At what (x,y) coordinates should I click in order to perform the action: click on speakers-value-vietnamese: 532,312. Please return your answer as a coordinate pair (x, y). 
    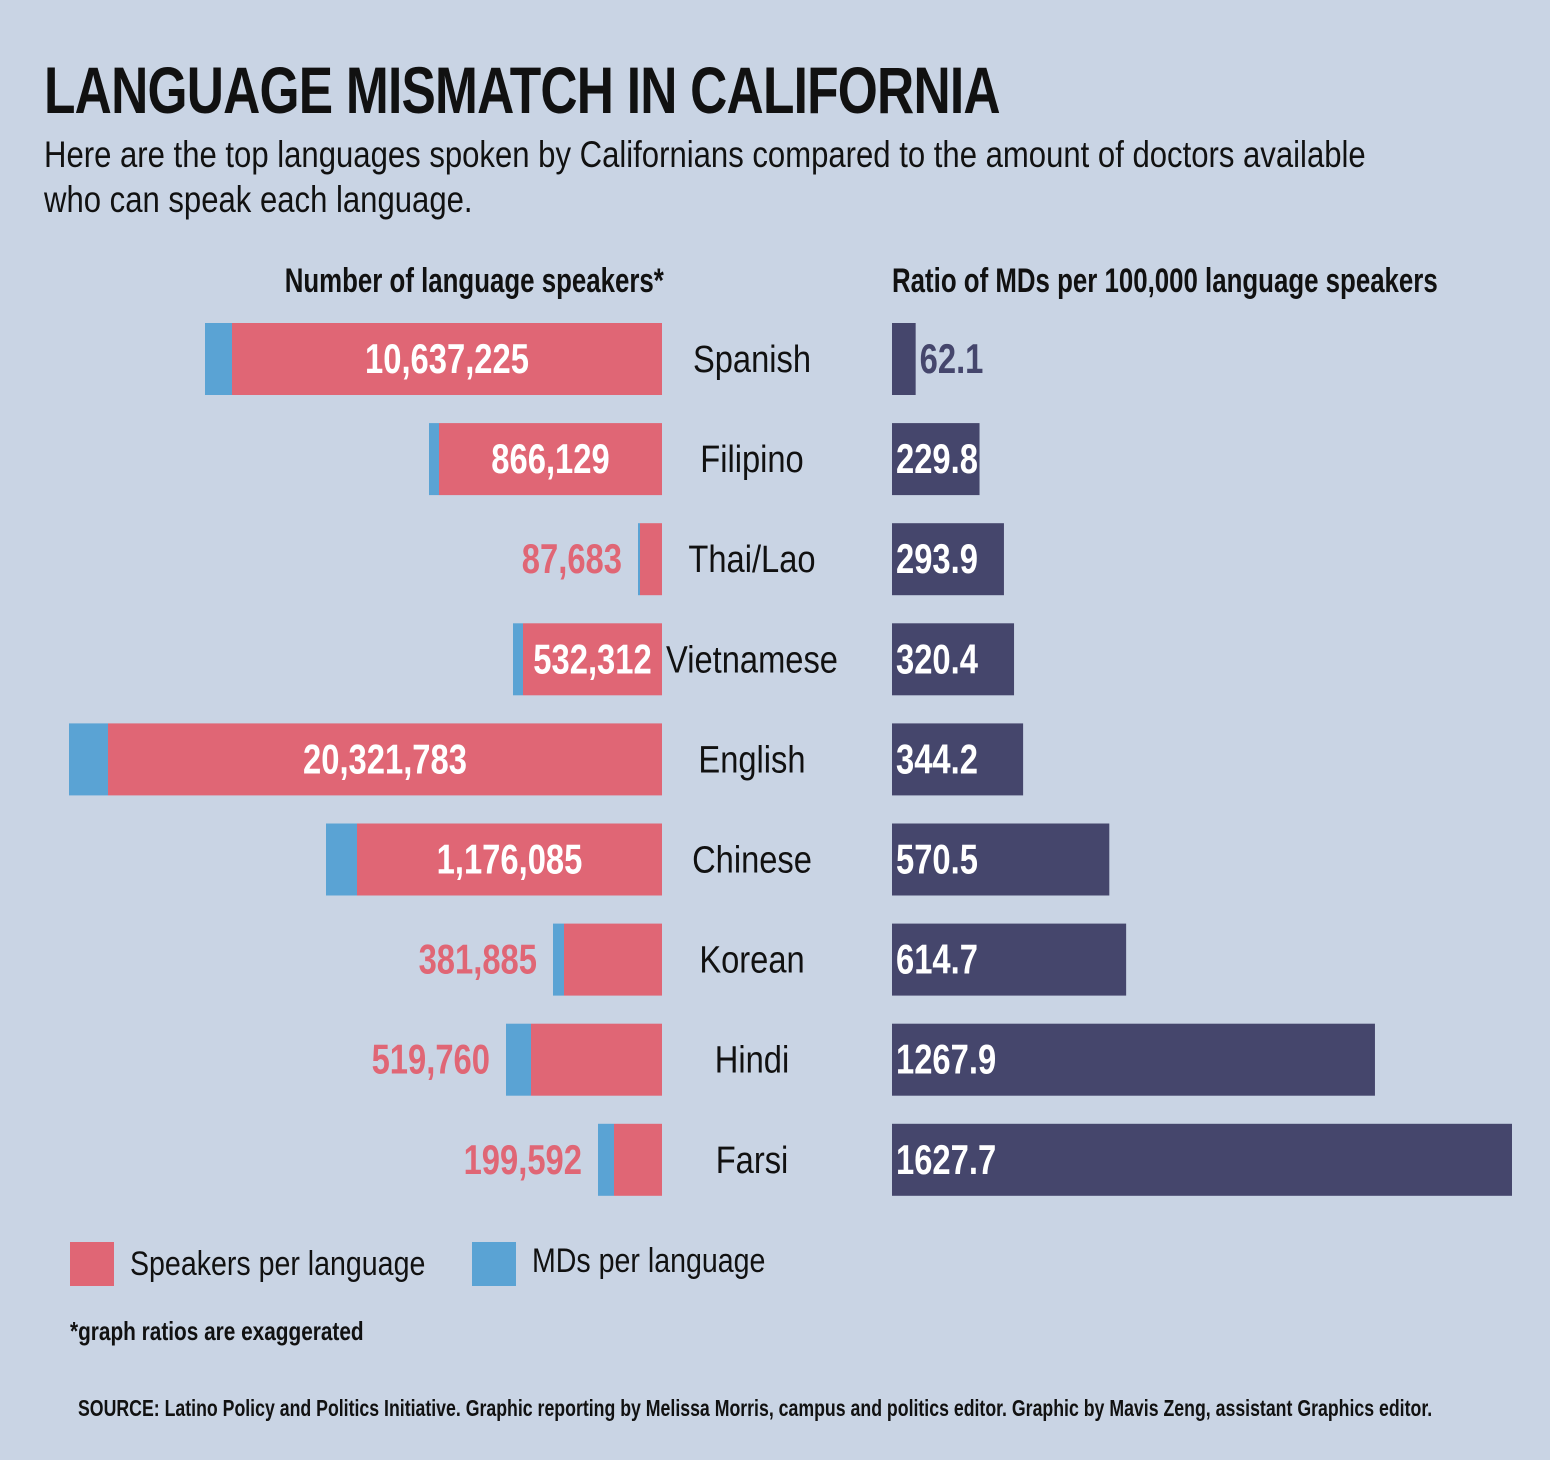
    Looking at the image, I should click on (592, 658).